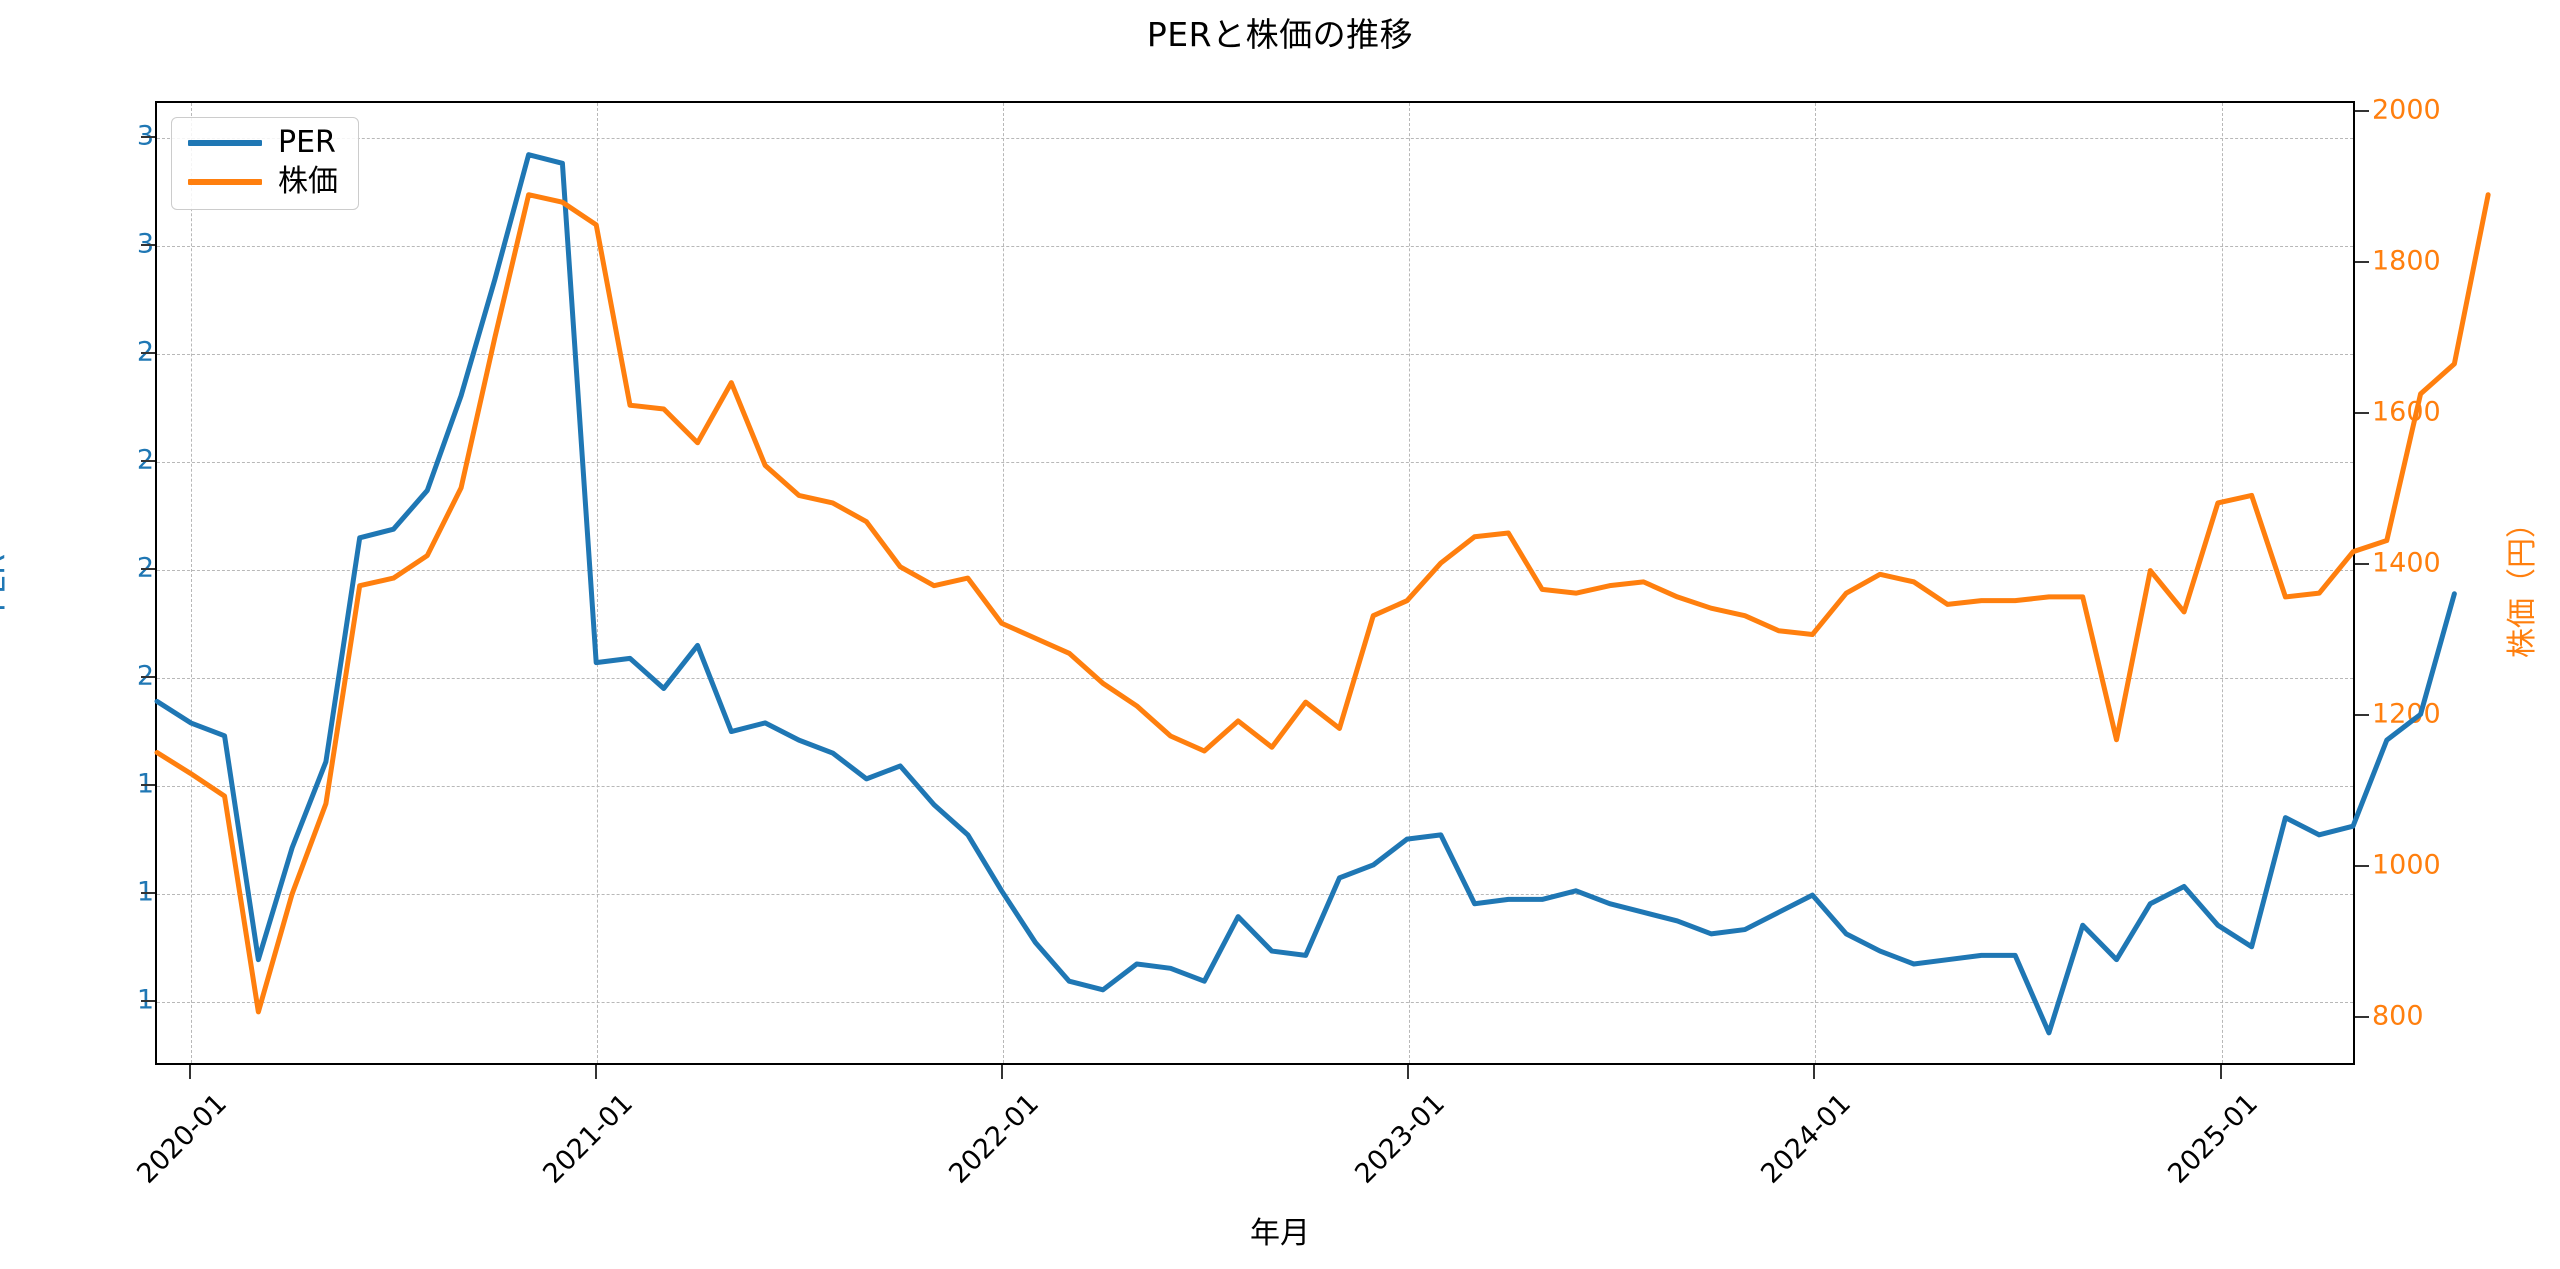  What do you see at coordinates (6, 583) in the screenshot?
I see `y-axis-left-label: PER` at bounding box center [6, 583].